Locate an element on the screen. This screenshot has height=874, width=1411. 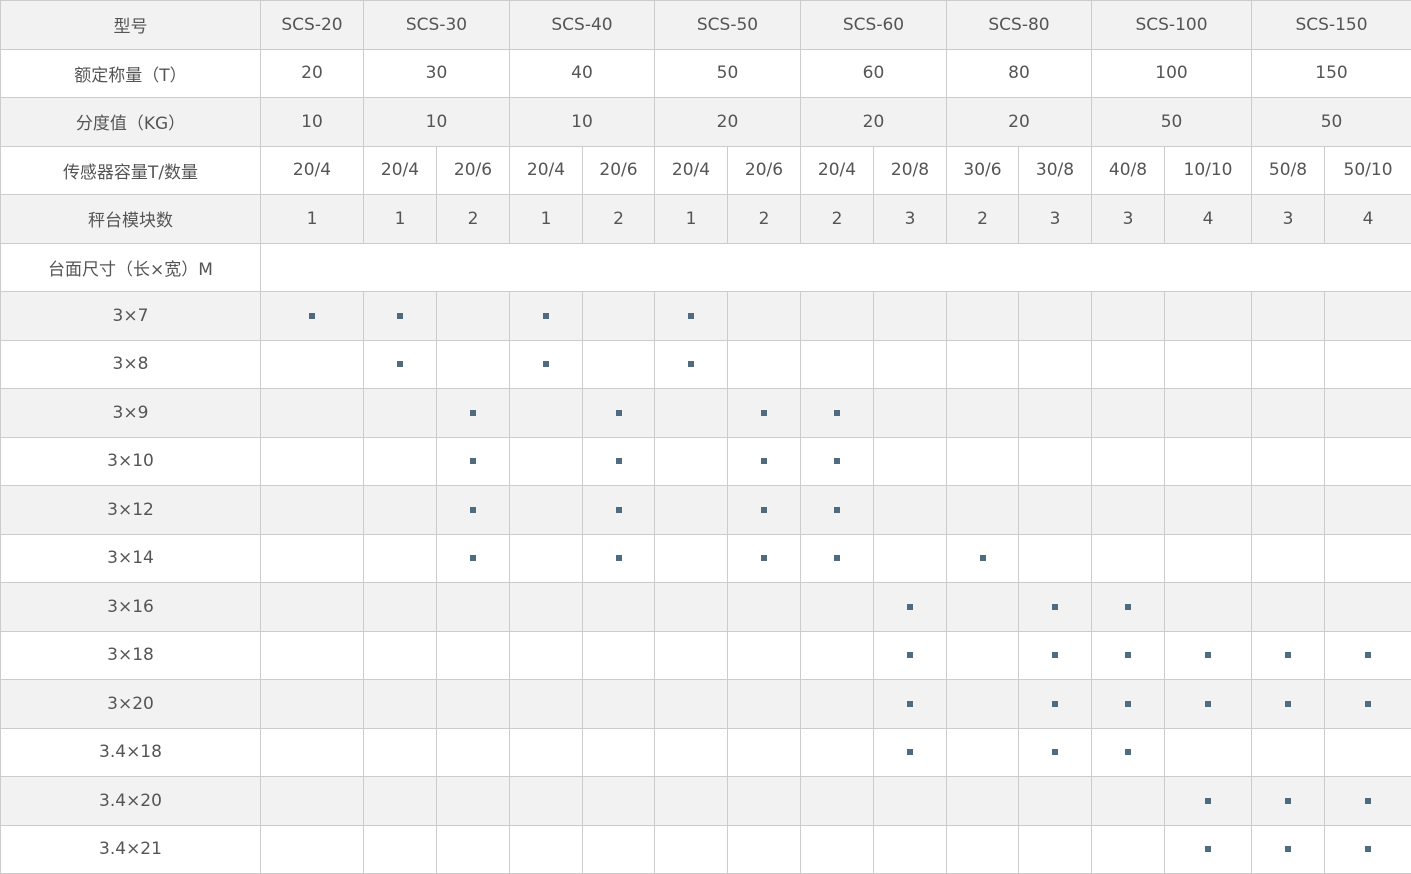
sensor-cell: 20/4 is located at coordinates (546, 170).